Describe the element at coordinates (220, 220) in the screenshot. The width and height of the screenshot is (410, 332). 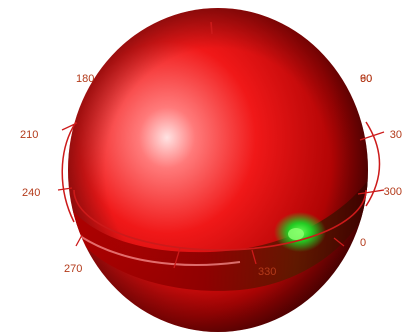
I see `azimuth-ring-front` at that location.